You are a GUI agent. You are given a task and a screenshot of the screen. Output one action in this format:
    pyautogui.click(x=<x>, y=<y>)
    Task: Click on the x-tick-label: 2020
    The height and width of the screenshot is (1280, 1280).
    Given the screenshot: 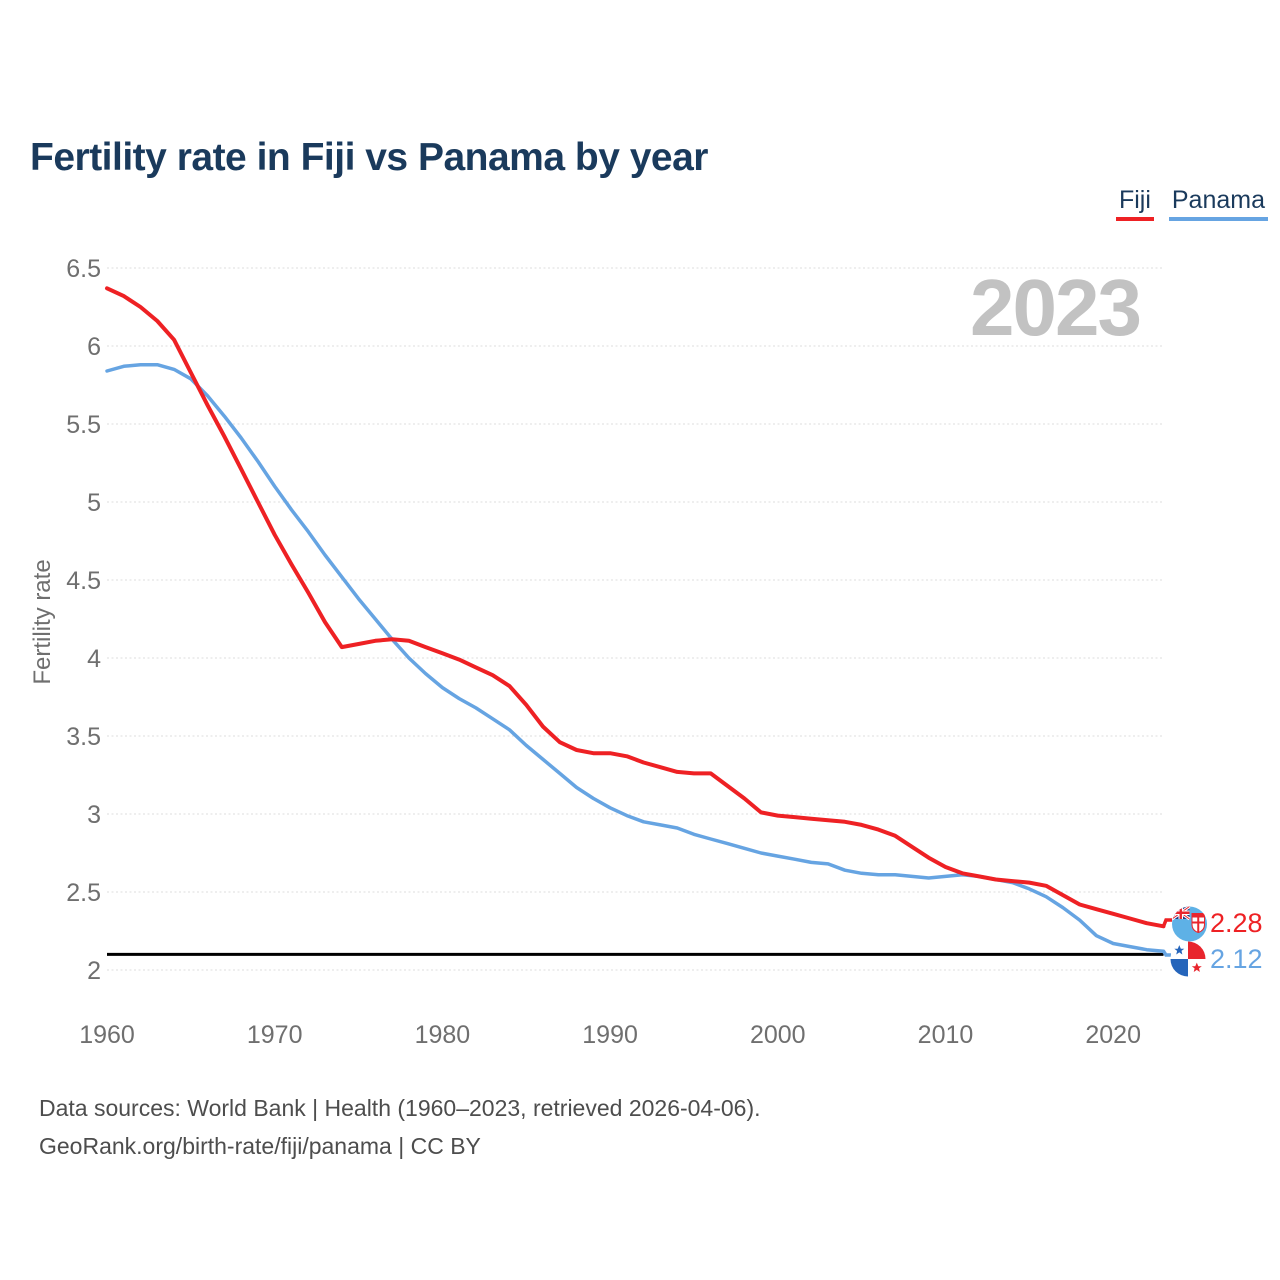 What is the action you would take?
    pyautogui.click(x=1113, y=1035)
    